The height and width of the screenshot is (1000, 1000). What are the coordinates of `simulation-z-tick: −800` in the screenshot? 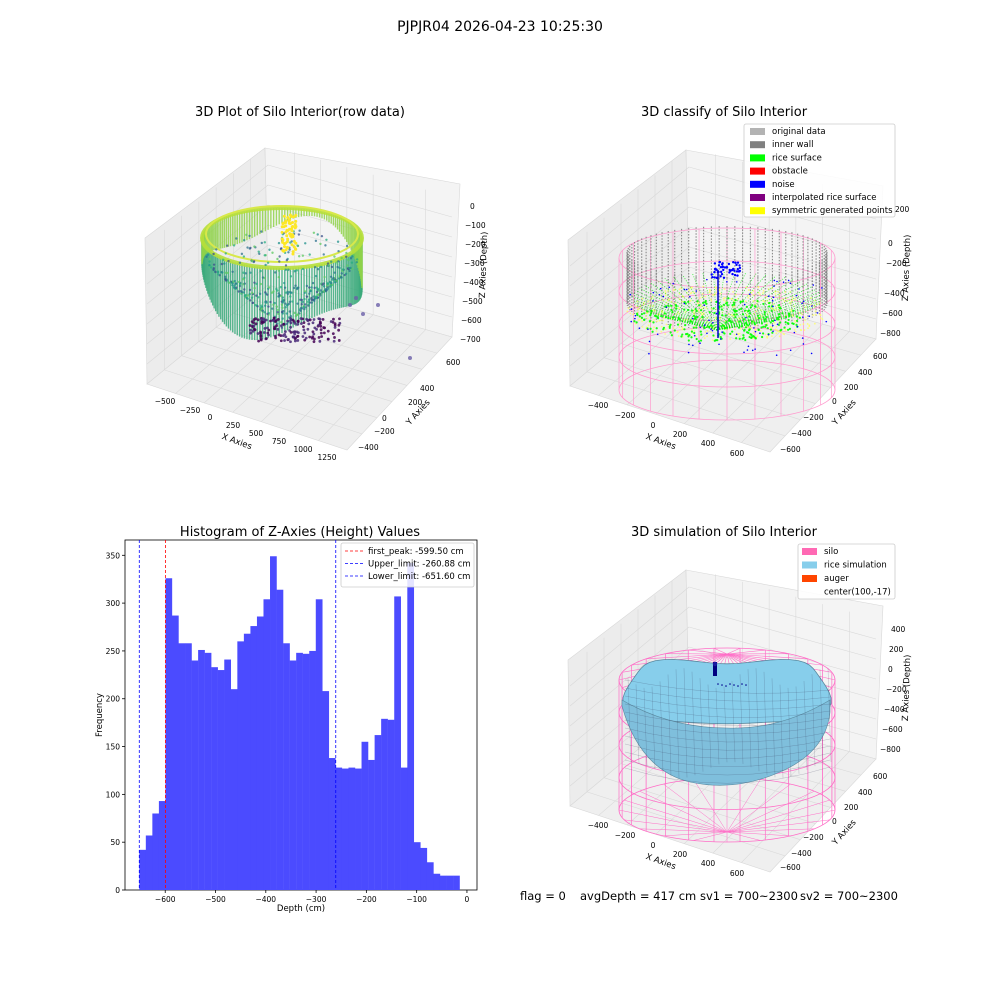 It's located at (890, 749).